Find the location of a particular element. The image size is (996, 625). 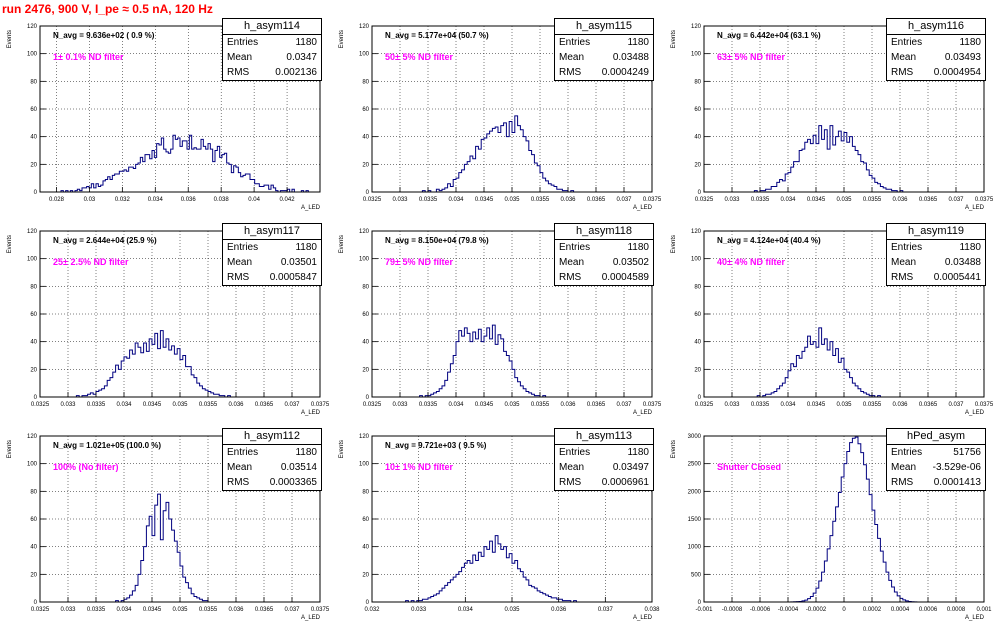

x-tick-label: 0.036 is located at coordinates (568, 200).